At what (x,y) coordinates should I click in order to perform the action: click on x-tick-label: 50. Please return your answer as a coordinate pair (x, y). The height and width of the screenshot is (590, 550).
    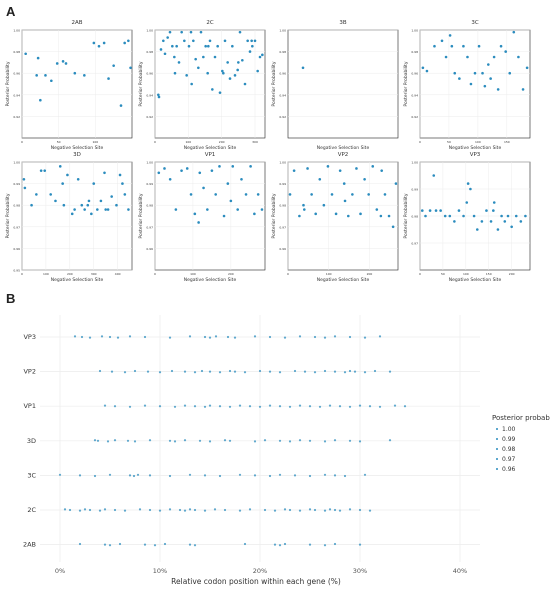
    Looking at the image, I should click on (443, 274).